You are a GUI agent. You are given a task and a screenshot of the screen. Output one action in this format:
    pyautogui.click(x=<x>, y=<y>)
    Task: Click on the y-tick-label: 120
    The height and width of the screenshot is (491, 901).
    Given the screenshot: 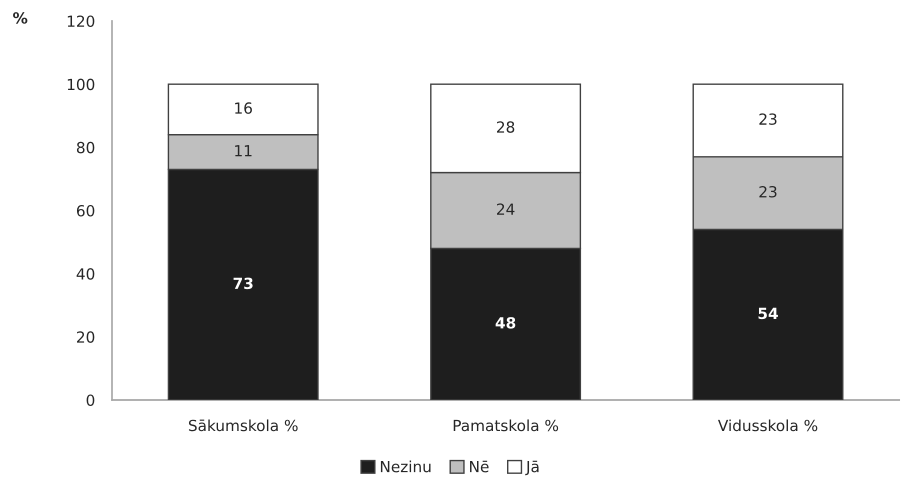 What is the action you would take?
    pyautogui.click(x=81, y=21)
    